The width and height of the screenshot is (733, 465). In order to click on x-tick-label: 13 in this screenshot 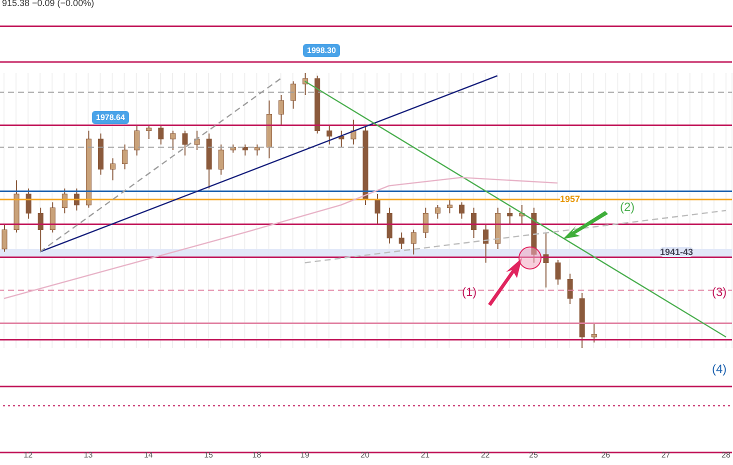, I will do `click(89, 455)`.